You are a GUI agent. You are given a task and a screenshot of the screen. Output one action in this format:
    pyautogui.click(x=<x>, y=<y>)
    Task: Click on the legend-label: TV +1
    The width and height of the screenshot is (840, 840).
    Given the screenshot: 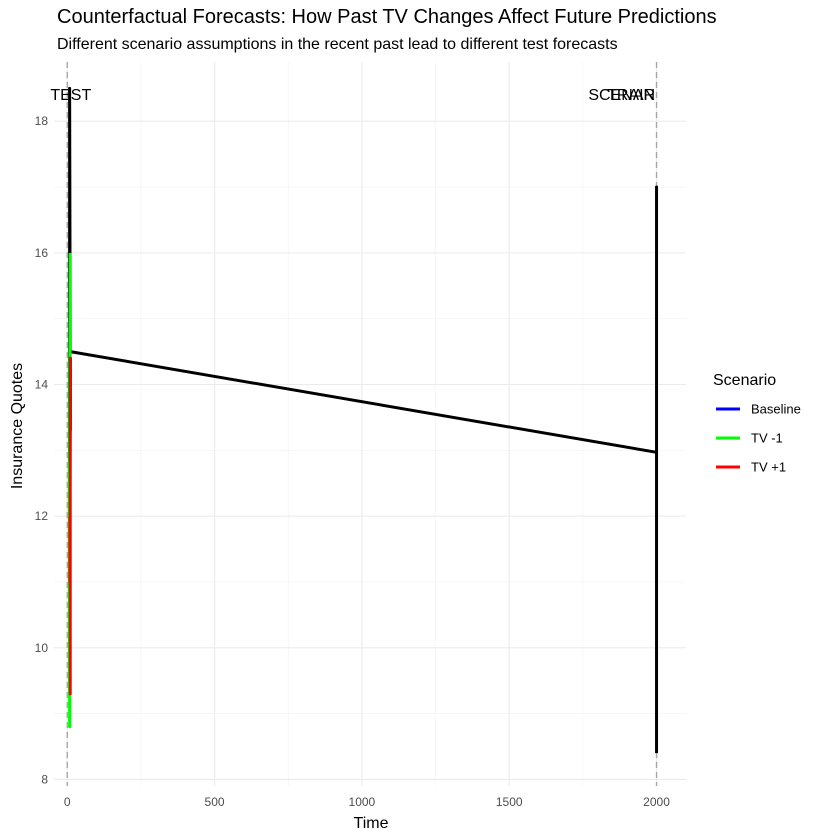 What is the action you would take?
    pyautogui.click(x=768, y=467)
    